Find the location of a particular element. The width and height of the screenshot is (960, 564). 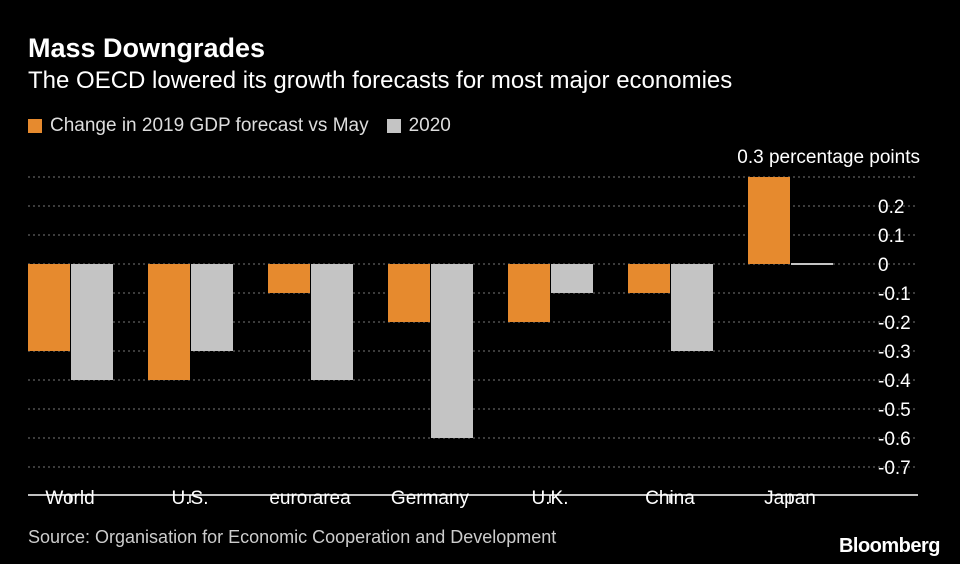

legend-label-2019: Change in 2019 GDP forecast vs May is located at coordinates (209, 125).